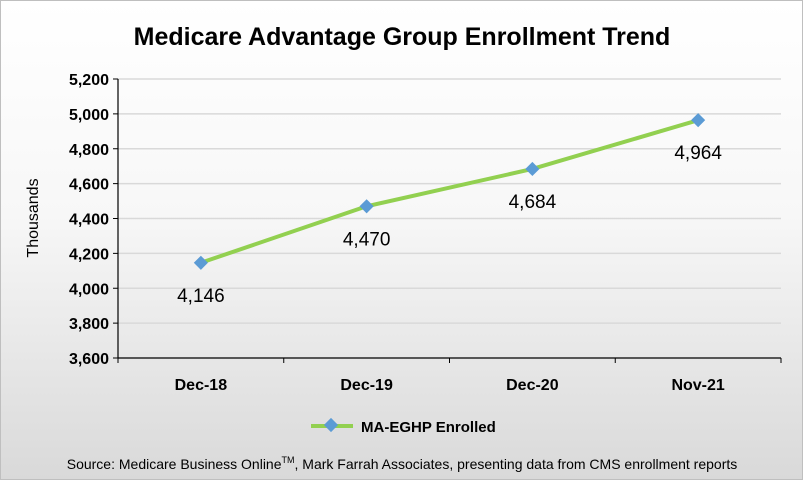  Describe the element at coordinates (533, 202) in the screenshot. I see `data-label: 4,684` at that location.